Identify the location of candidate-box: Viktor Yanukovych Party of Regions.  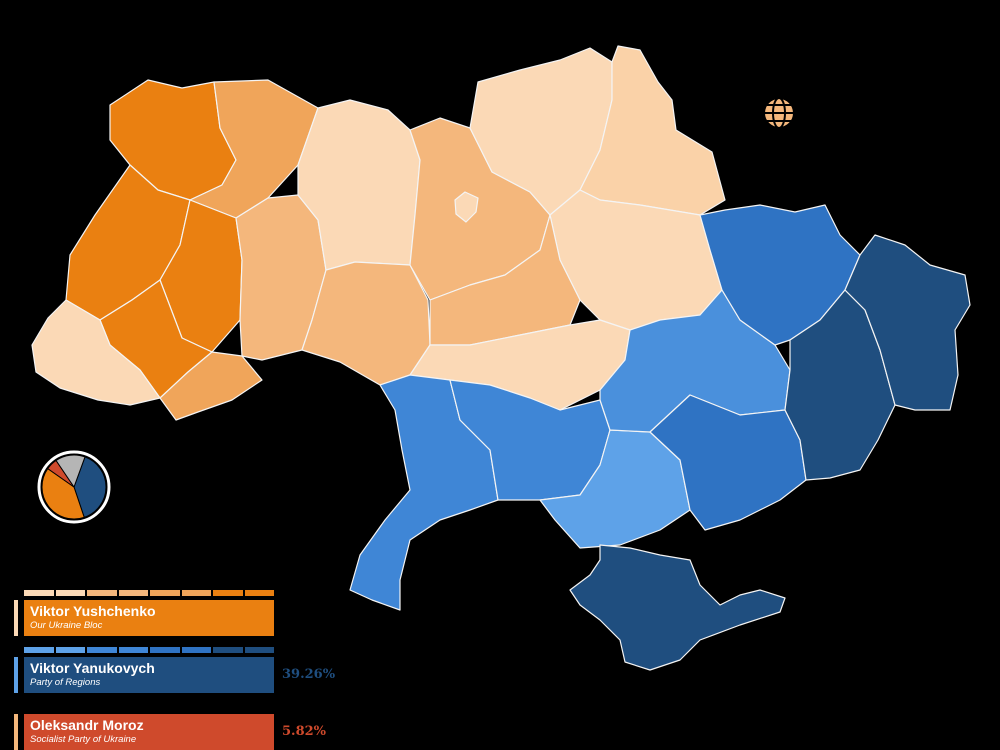
(149, 675).